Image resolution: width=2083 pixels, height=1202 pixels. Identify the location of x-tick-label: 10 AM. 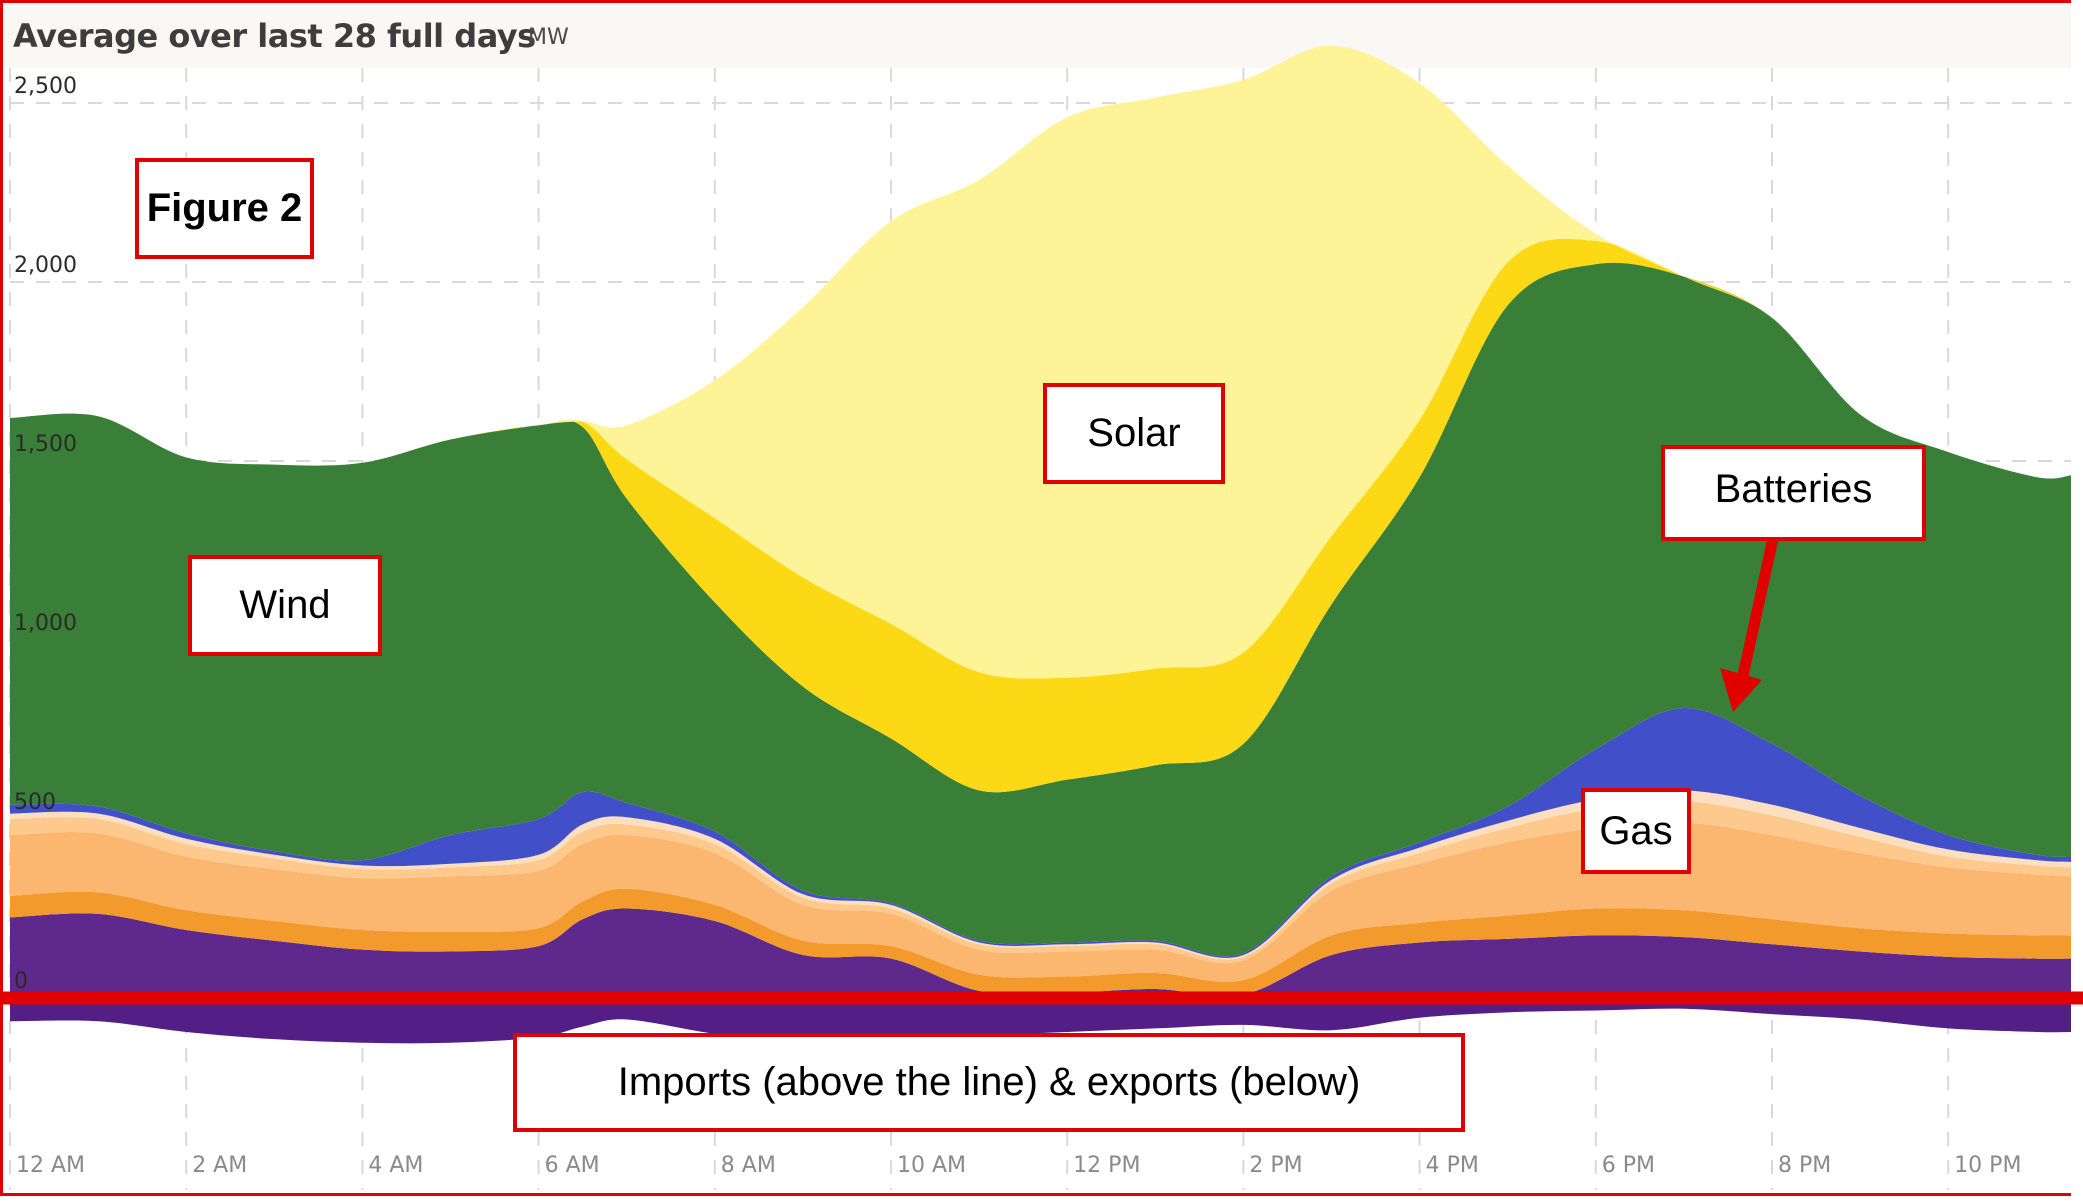
(931, 1165).